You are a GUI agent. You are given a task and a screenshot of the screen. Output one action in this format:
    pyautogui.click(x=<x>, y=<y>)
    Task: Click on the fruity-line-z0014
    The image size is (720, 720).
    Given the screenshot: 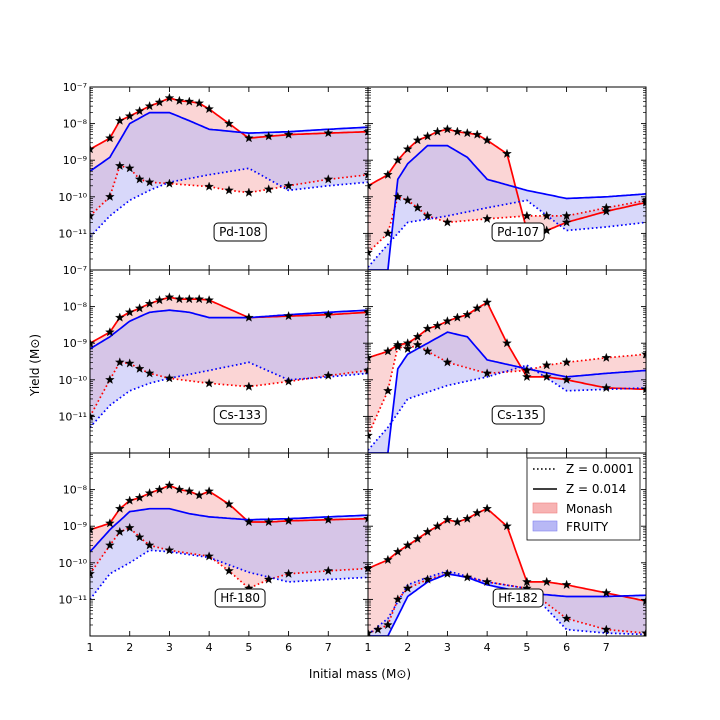 What is the action you would take?
    pyautogui.click(x=229, y=329)
    